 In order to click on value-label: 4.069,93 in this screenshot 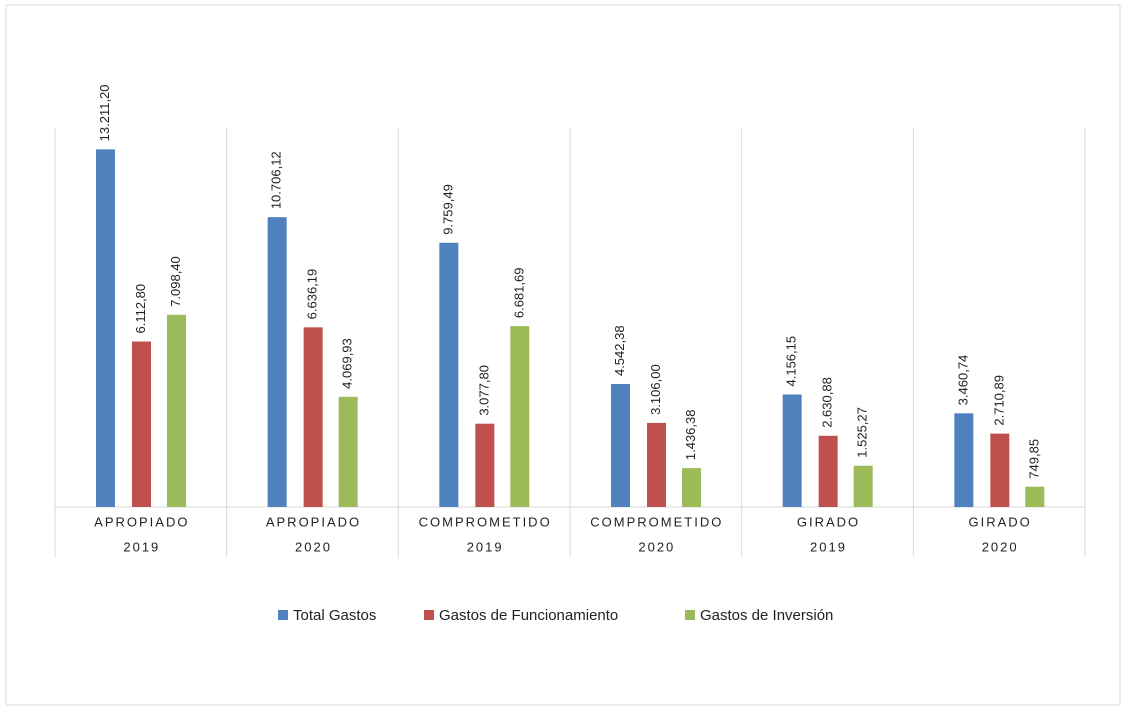, I will do `click(347, 363)`.